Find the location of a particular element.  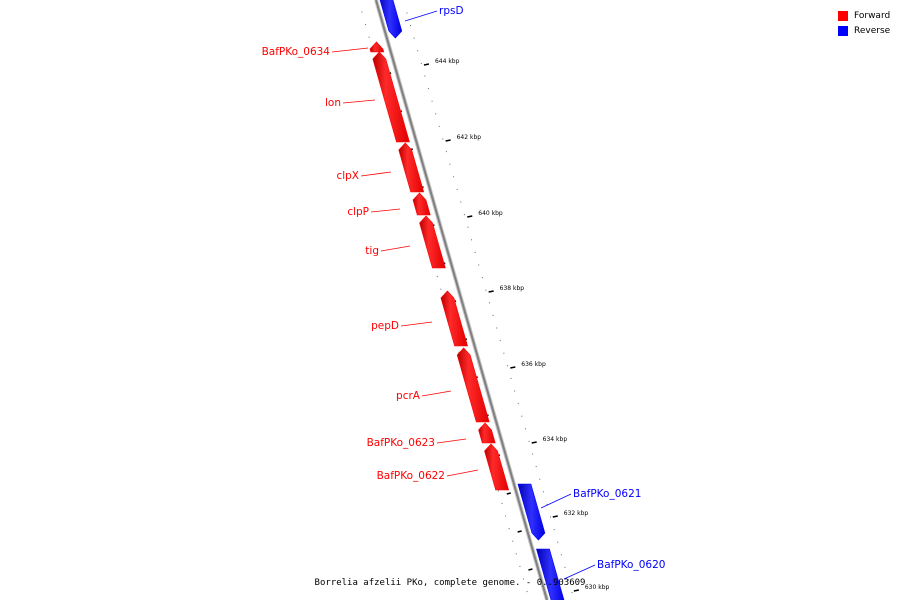

gene-label-bafpko-0634: BafPKo_0634 is located at coordinates (296, 52).